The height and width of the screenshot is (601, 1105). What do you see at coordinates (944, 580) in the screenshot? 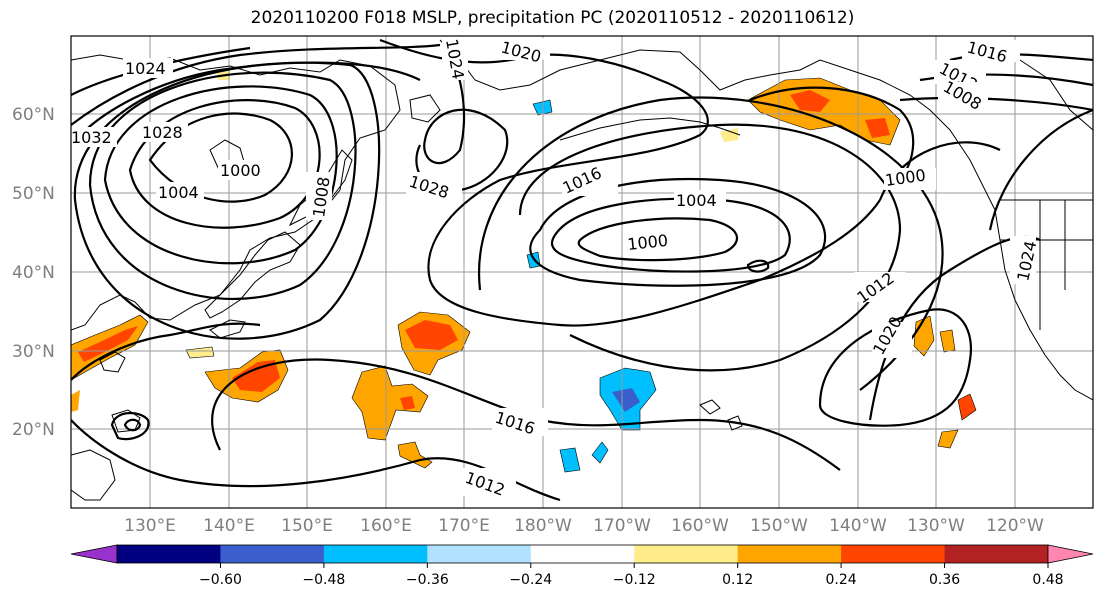
I see `colorbar-tick-label: 0.36` at bounding box center [944, 580].